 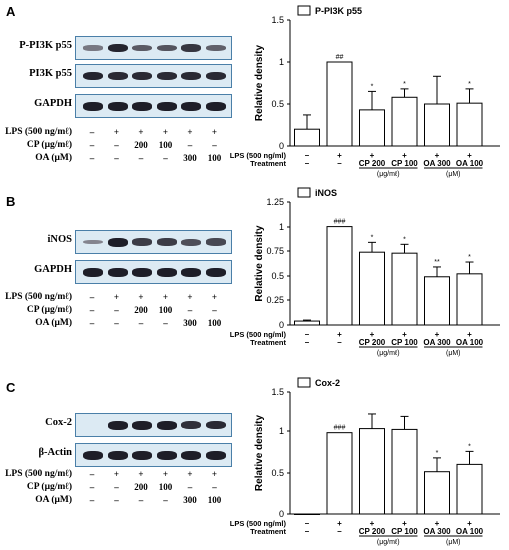 I want to click on blot-label: iNOS, so click(x=59, y=239).